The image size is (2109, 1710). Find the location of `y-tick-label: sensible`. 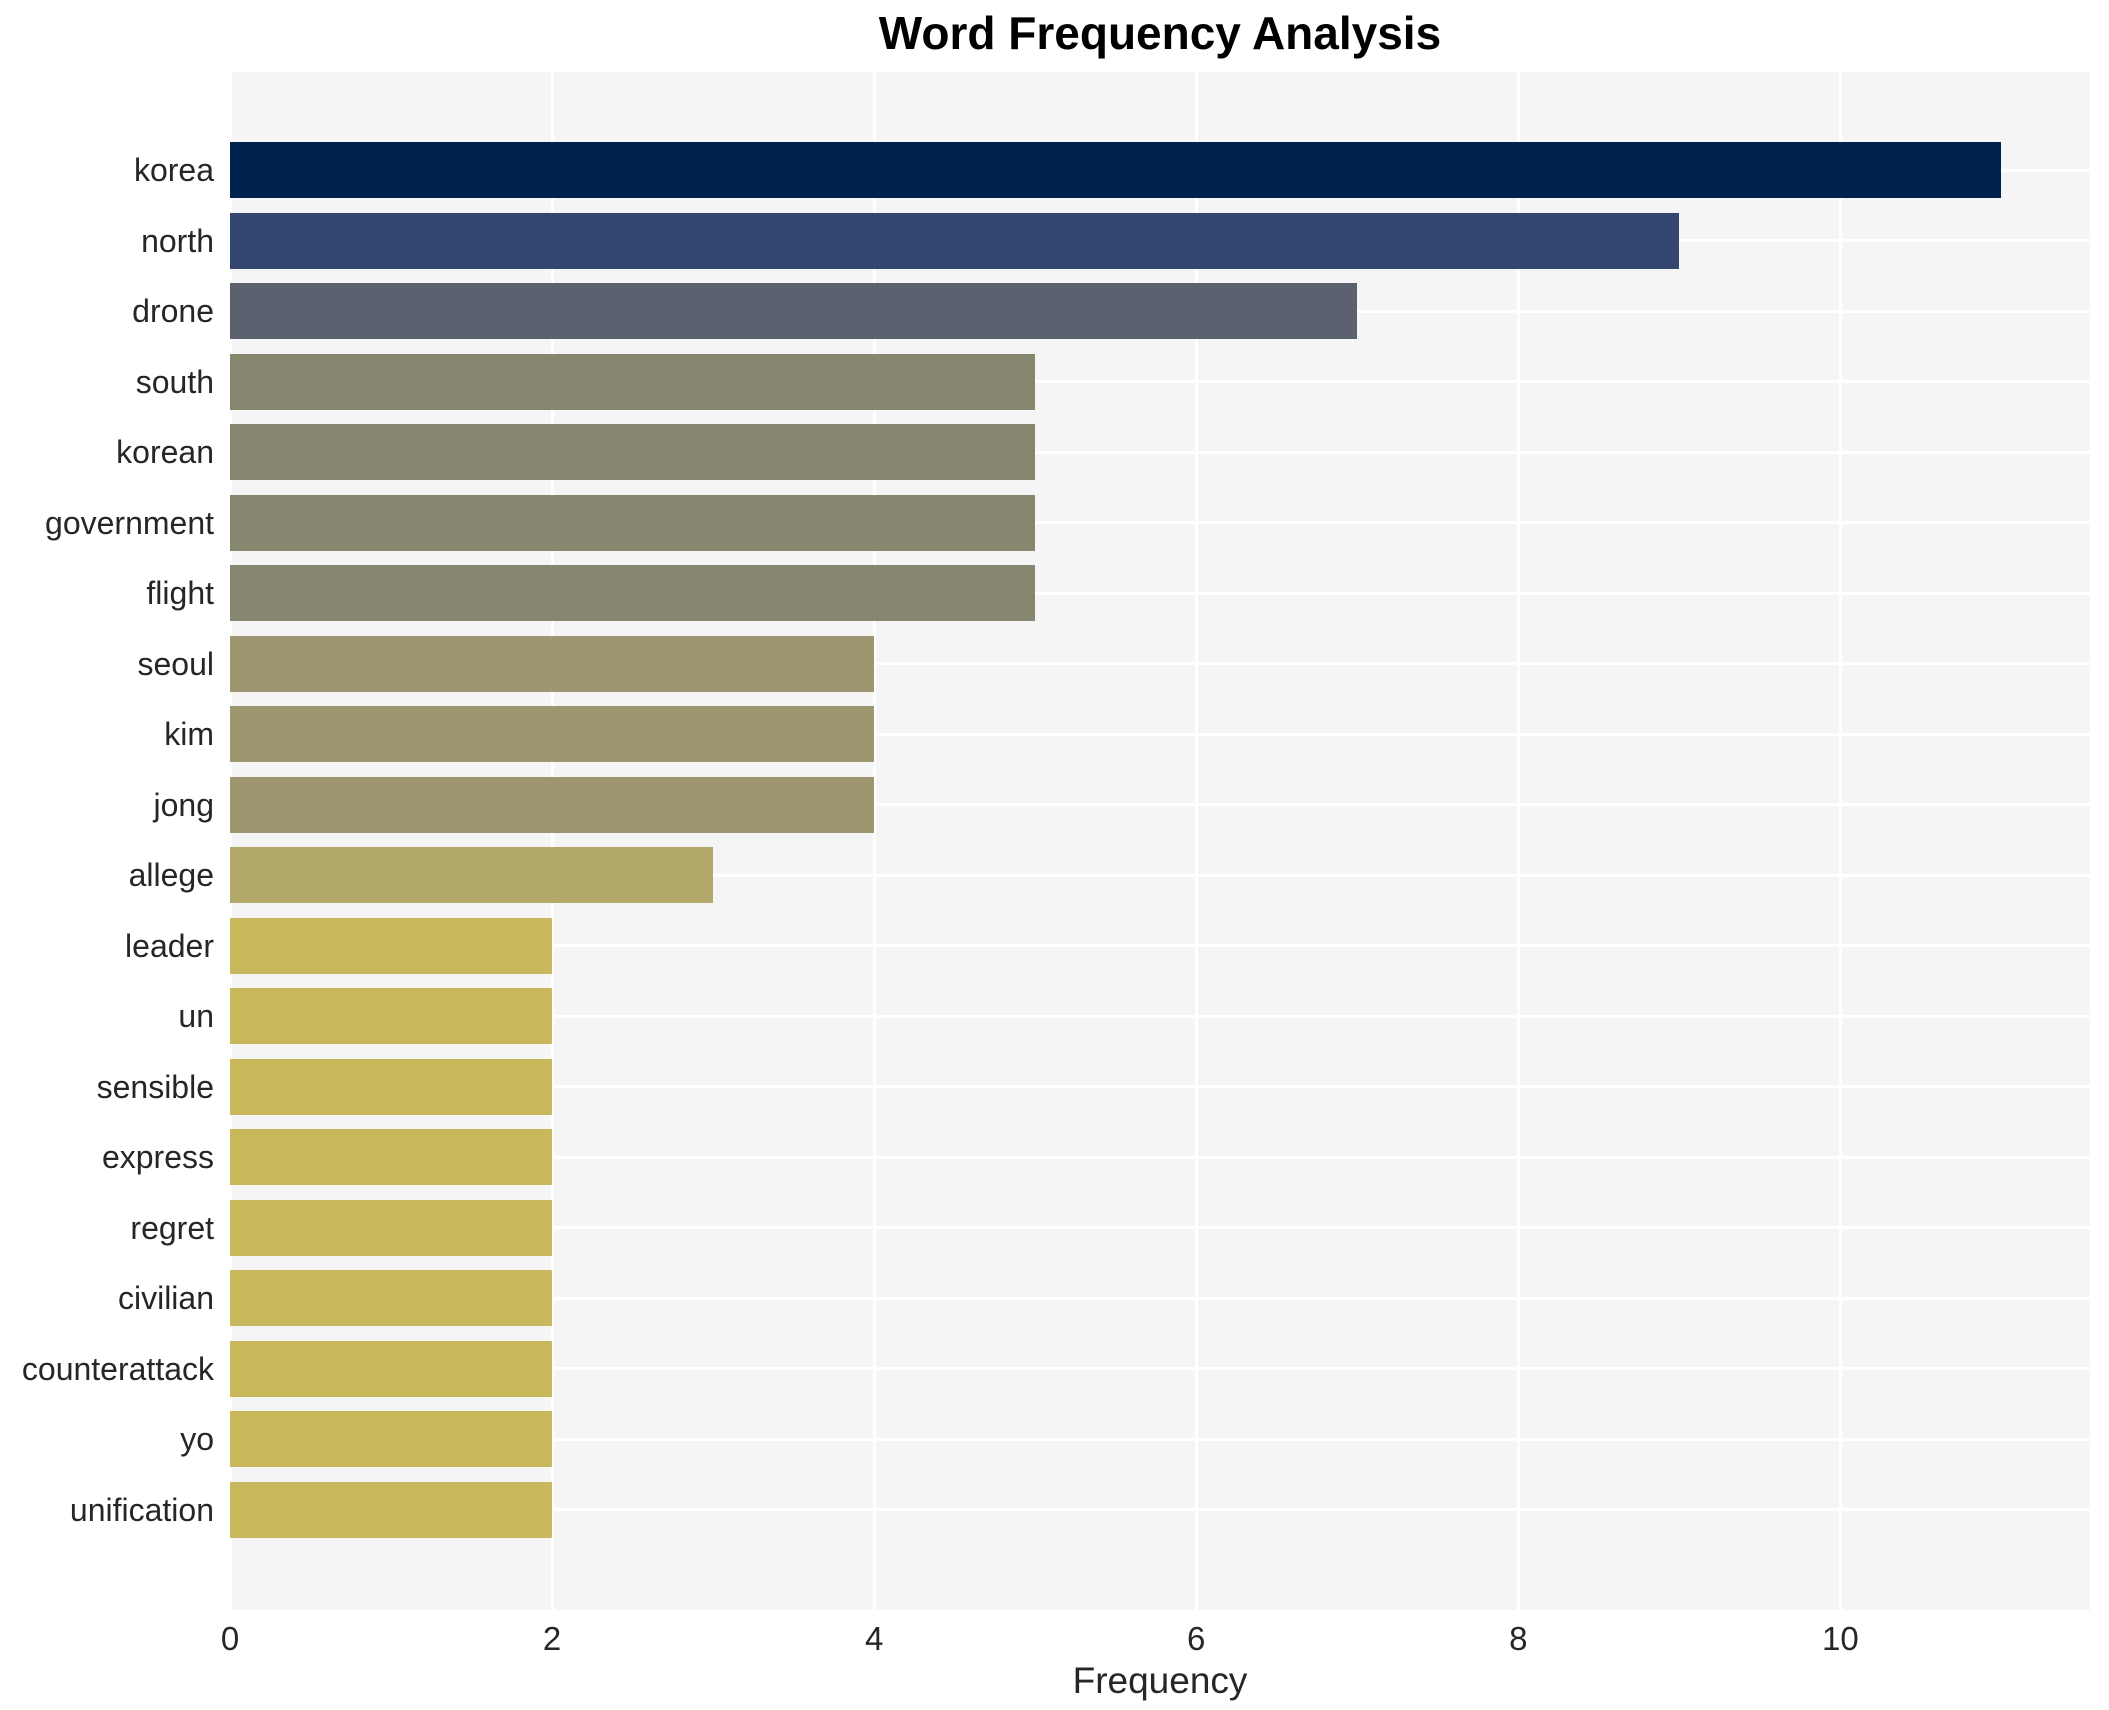

y-tick-label: sensible is located at coordinates (155, 1086).